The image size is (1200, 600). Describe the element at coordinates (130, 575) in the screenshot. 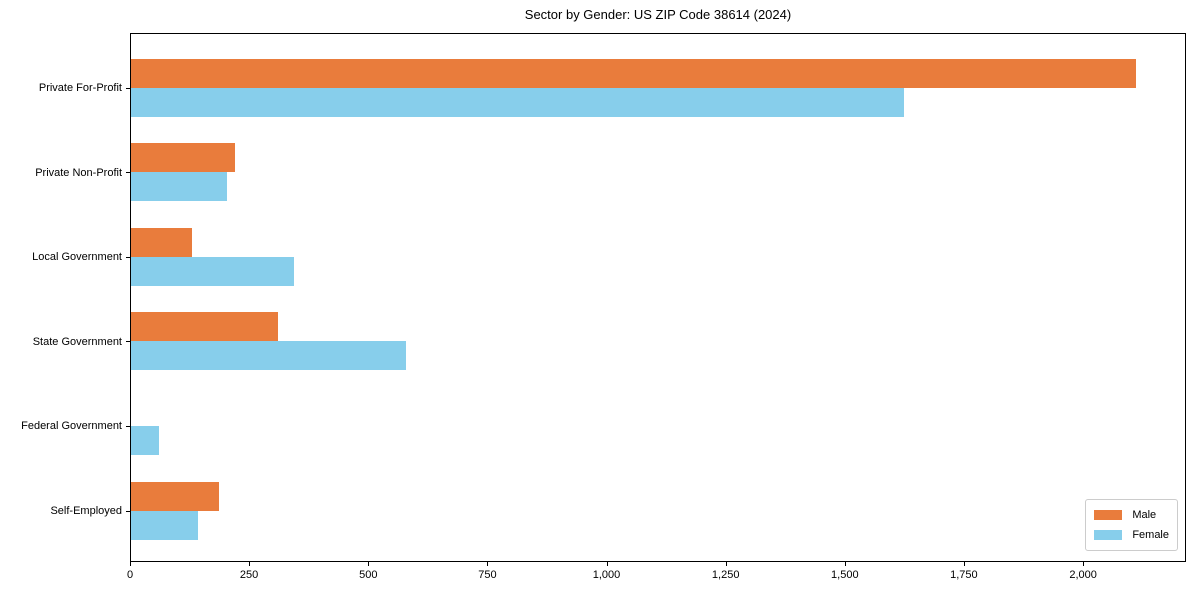

I see `x-tick-label-0: 0` at that location.